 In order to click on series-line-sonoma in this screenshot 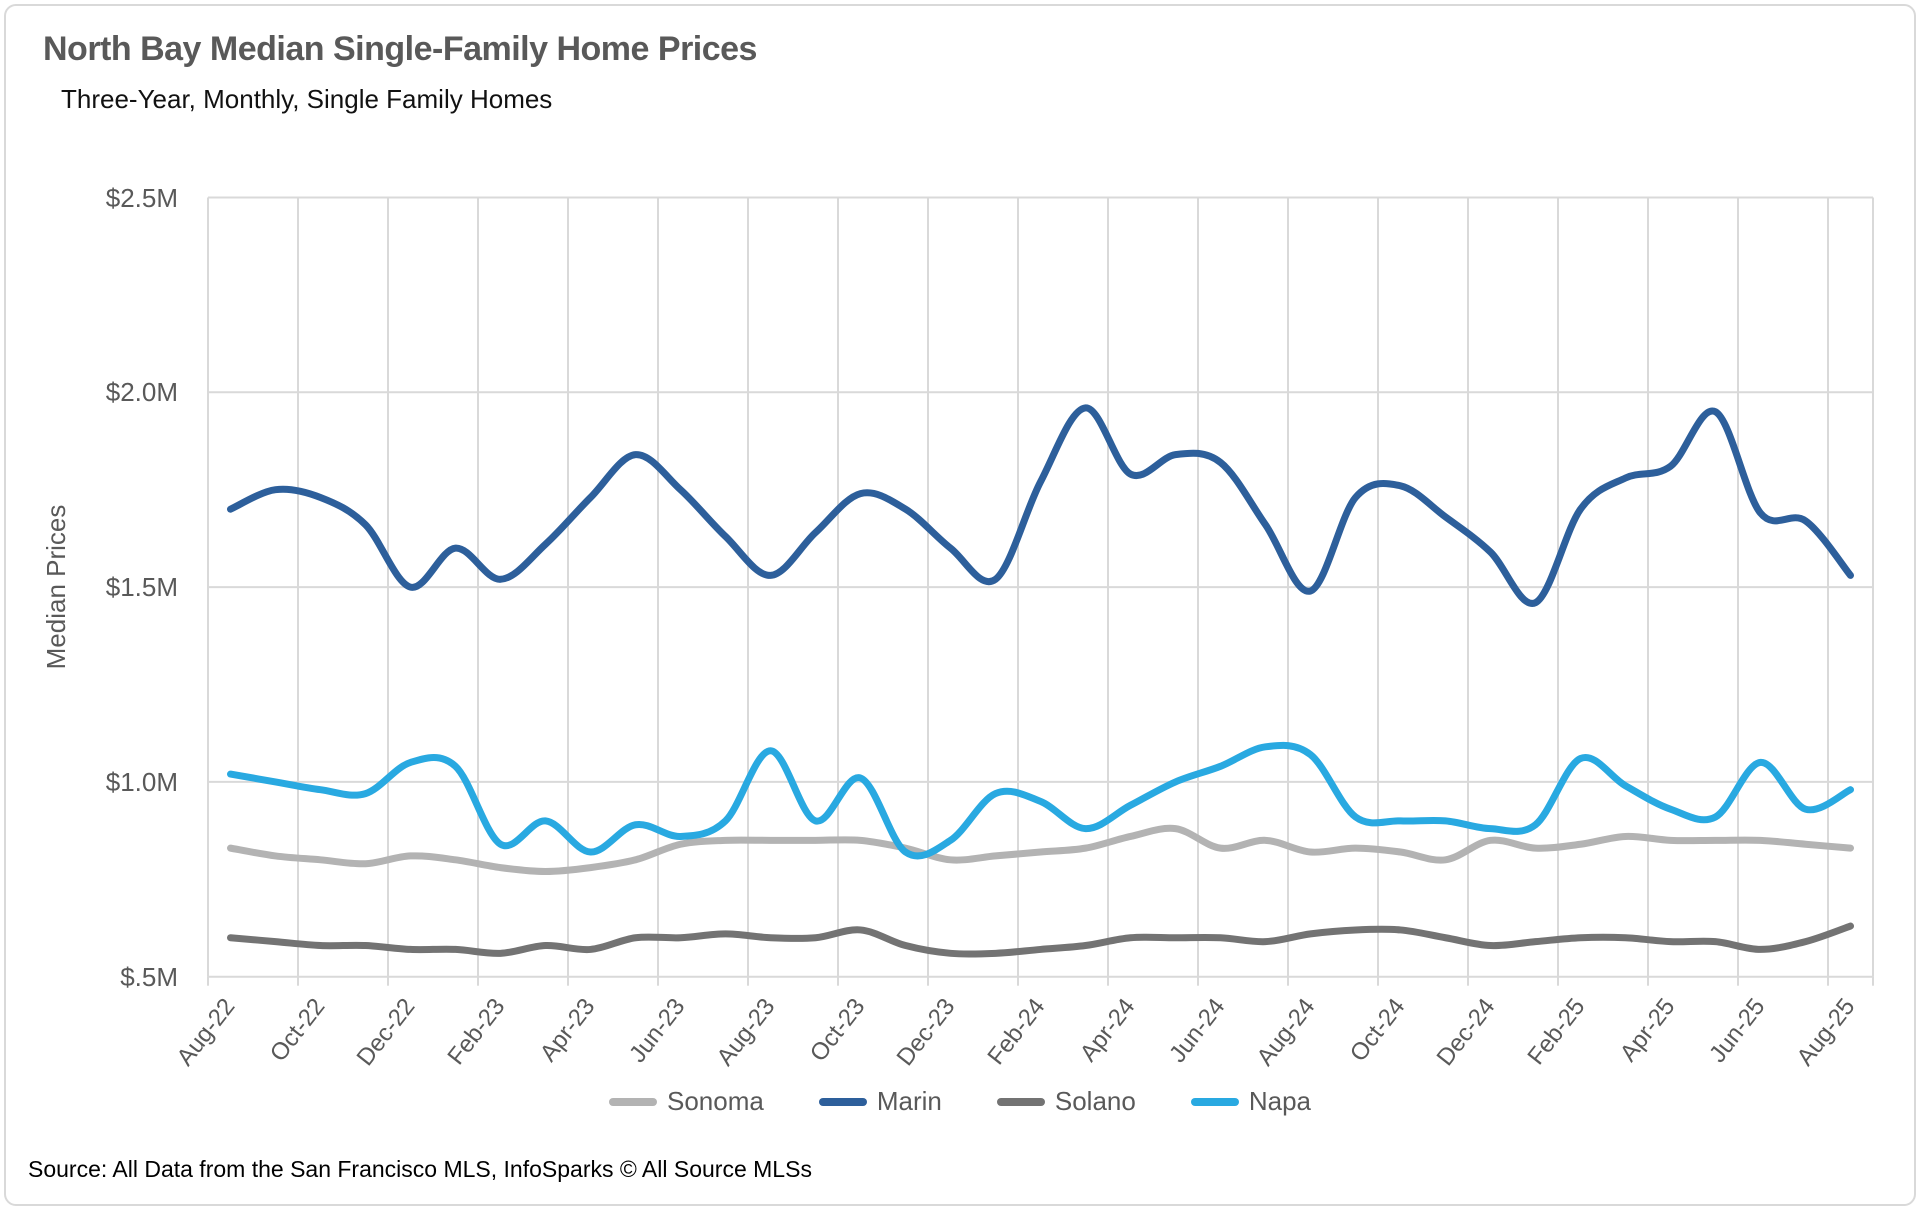, I will do `click(1040, 850)`.